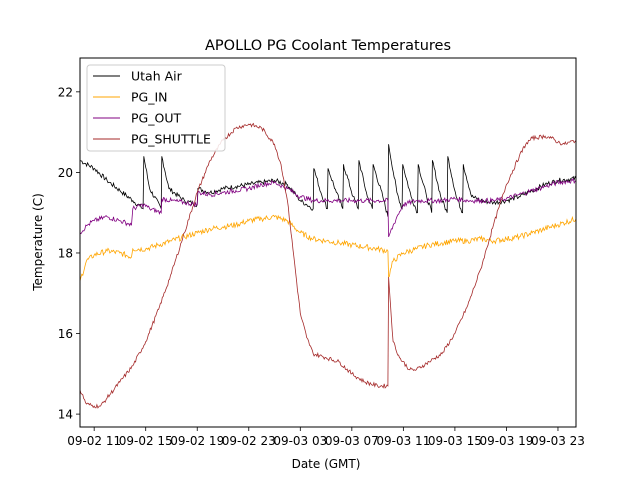 This screenshot has width=640, height=480. What do you see at coordinates (65, 173) in the screenshot?
I see `y-tick-label: 20` at bounding box center [65, 173].